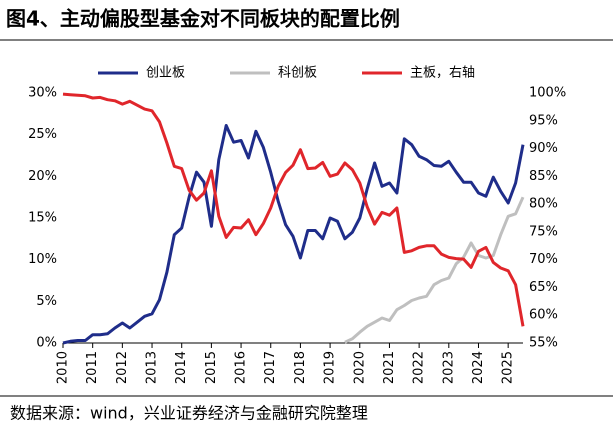 This screenshot has width=613, height=435. Describe the element at coordinates (543, 204) in the screenshot. I see `y2-tick-label: 80%` at that location.